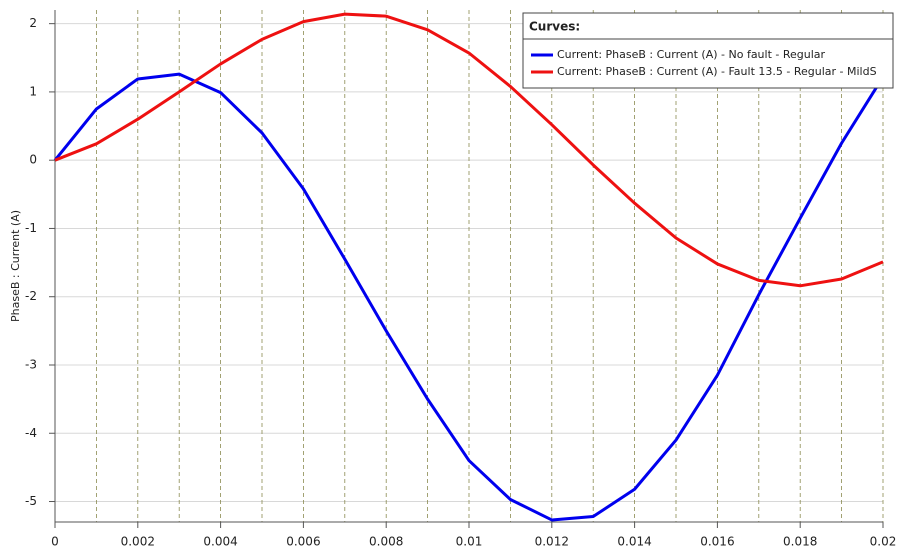 This screenshot has width=900, height=557. I want to click on x-tick-label: 0.002, so click(138, 542).